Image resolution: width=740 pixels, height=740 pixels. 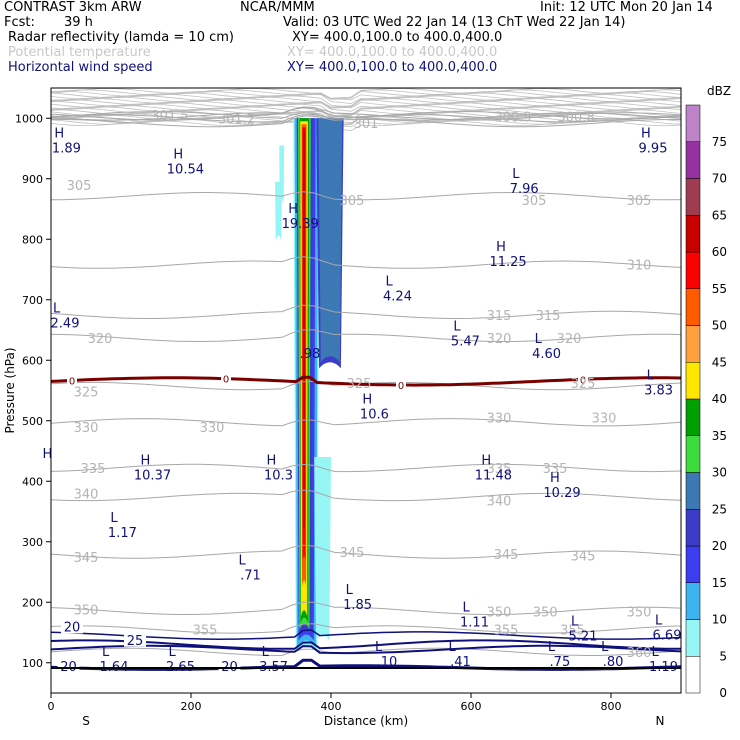 What do you see at coordinates (658, 390) in the screenshot?
I see `extremum-value: 3.83` at bounding box center [658, 390].